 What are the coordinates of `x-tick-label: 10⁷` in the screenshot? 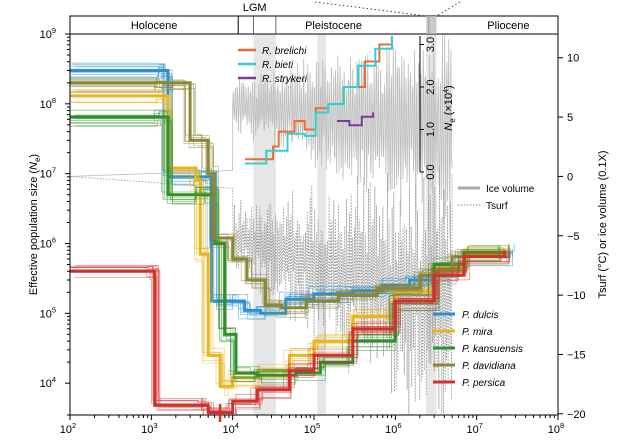 It's located at (474, 428).